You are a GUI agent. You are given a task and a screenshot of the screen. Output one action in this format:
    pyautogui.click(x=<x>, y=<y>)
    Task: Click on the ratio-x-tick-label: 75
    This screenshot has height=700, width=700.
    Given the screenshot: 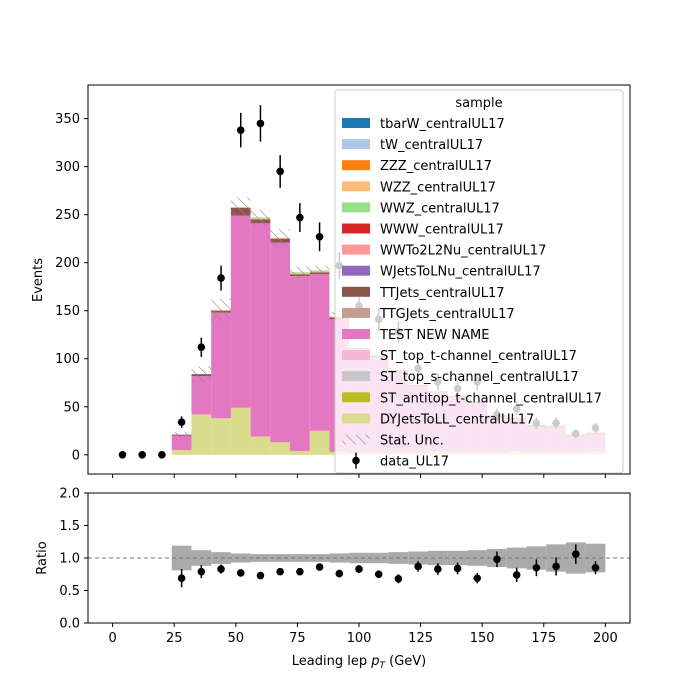 What is the action you would take?
    pyautogui.click(x=297, y=638)
    